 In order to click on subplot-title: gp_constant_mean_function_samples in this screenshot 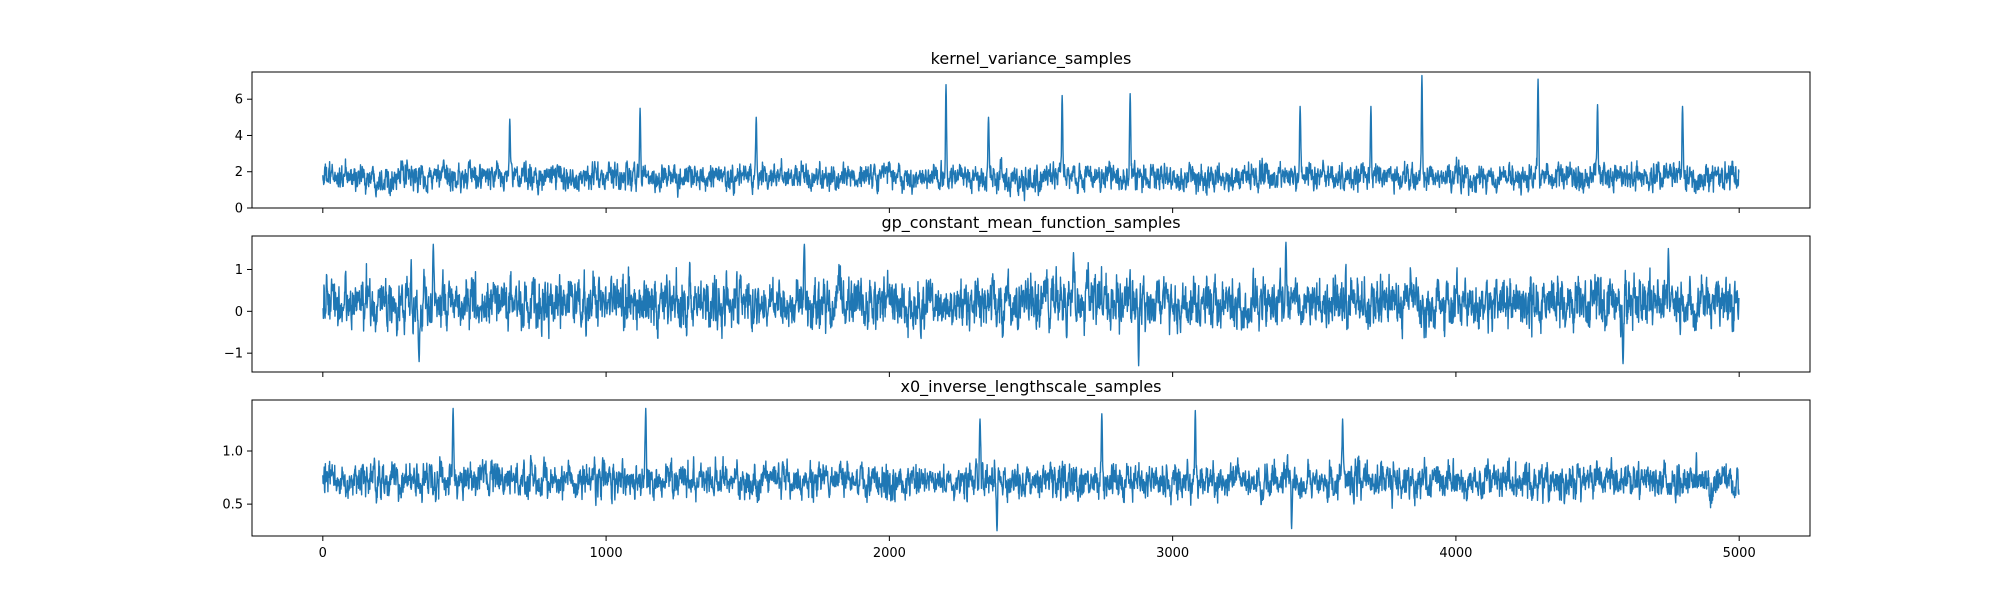, I will do `click(1030, 223)`.